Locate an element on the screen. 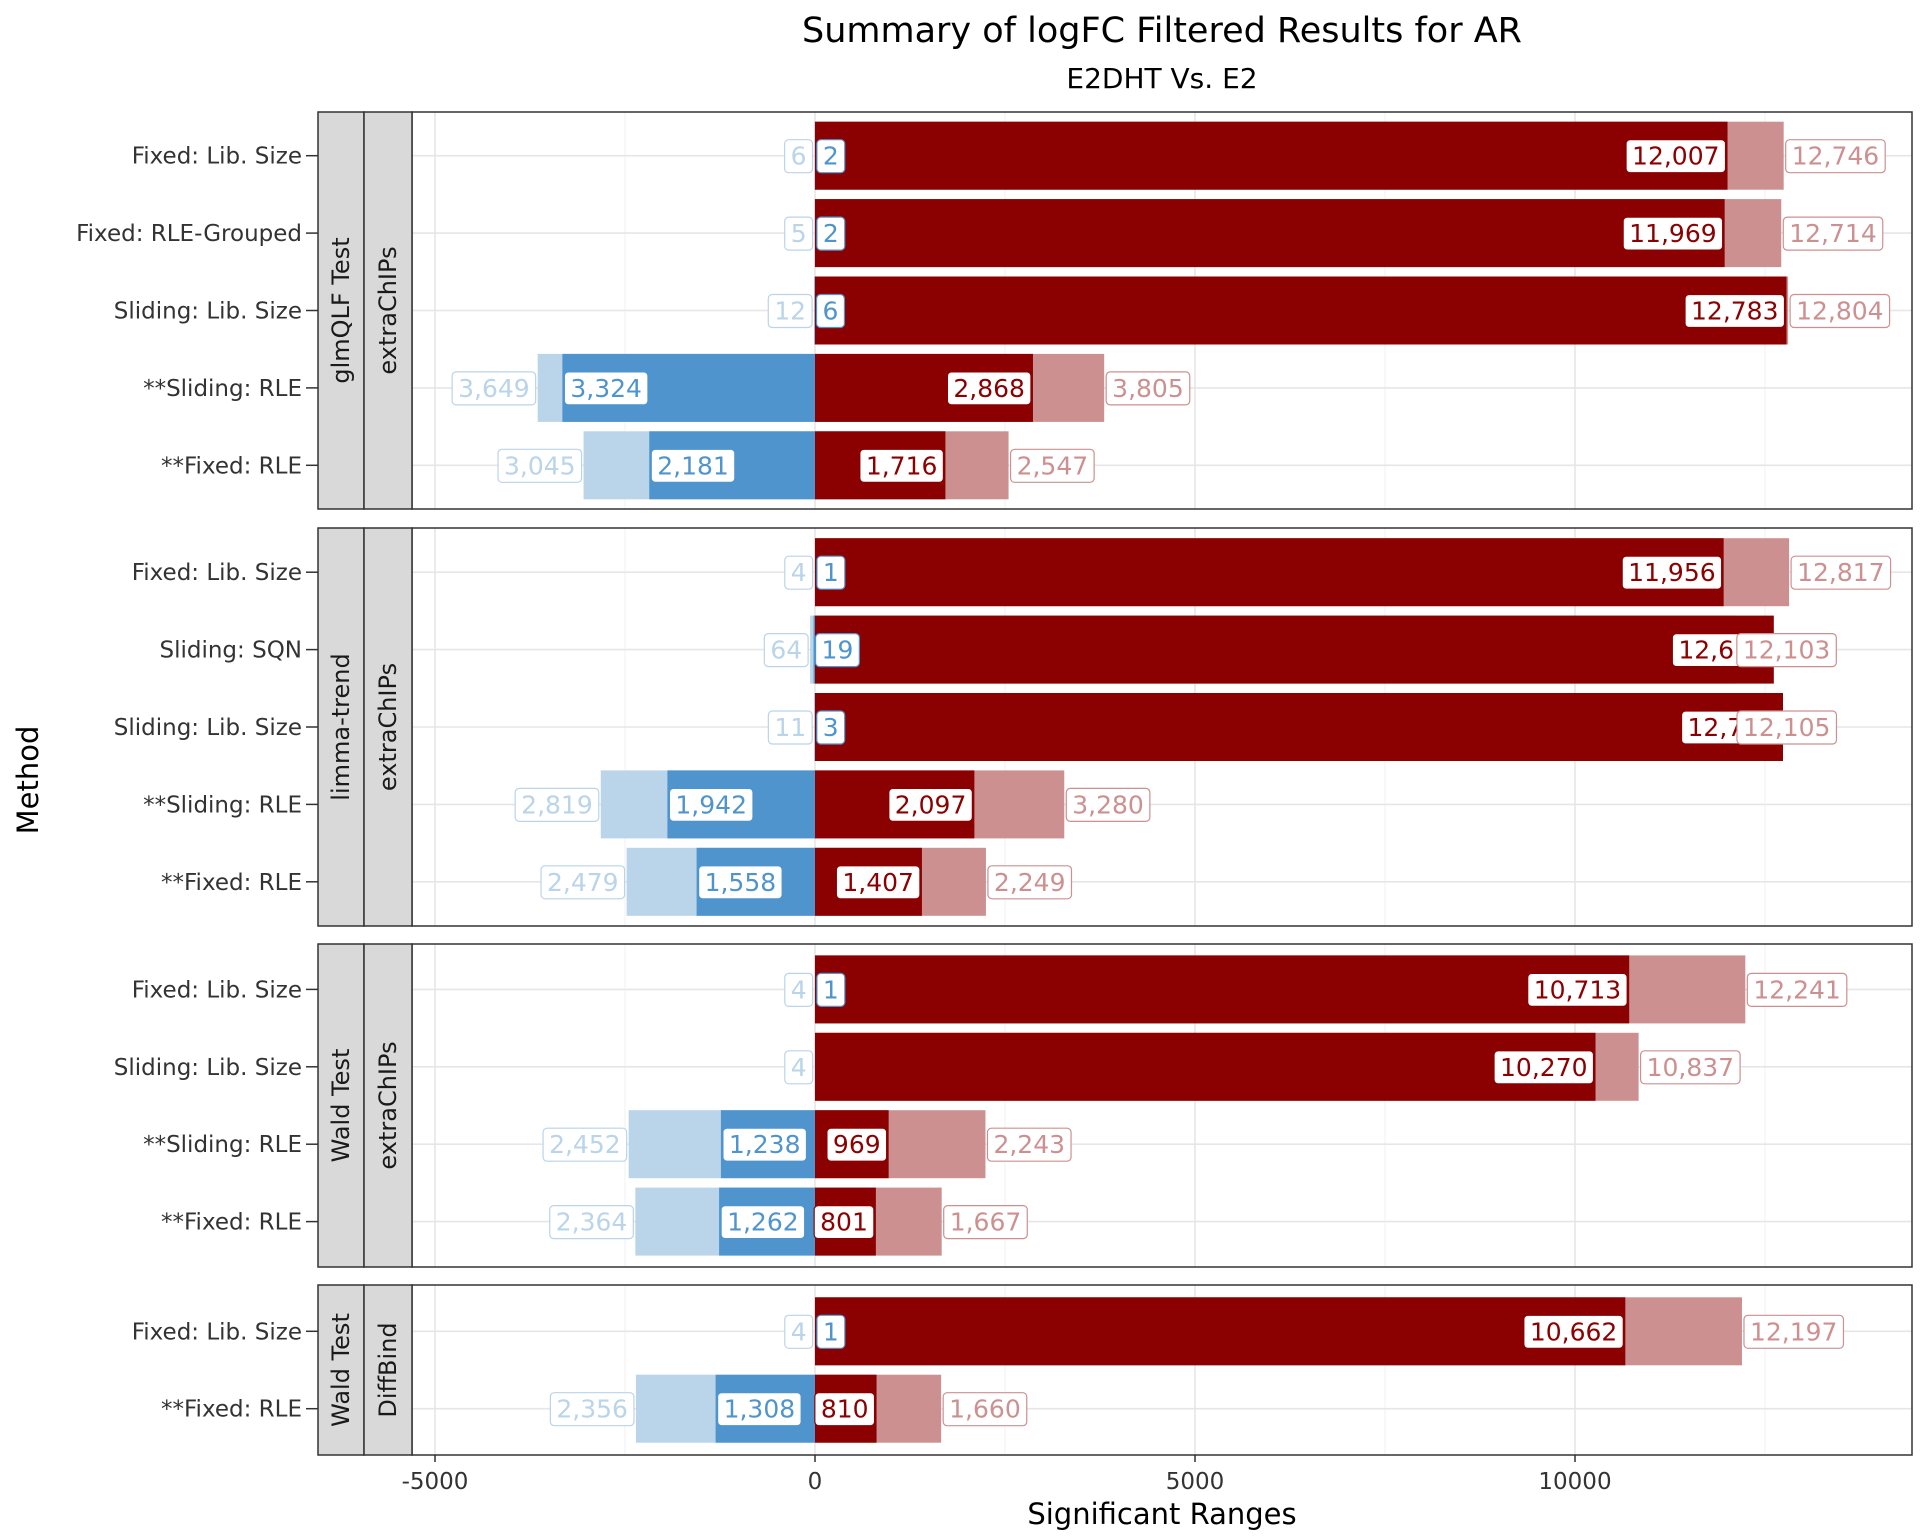 This screenshot has width=1920, height=1536. up-filtered-label-text: 10,270 is located at coordinates (1543, 1067).